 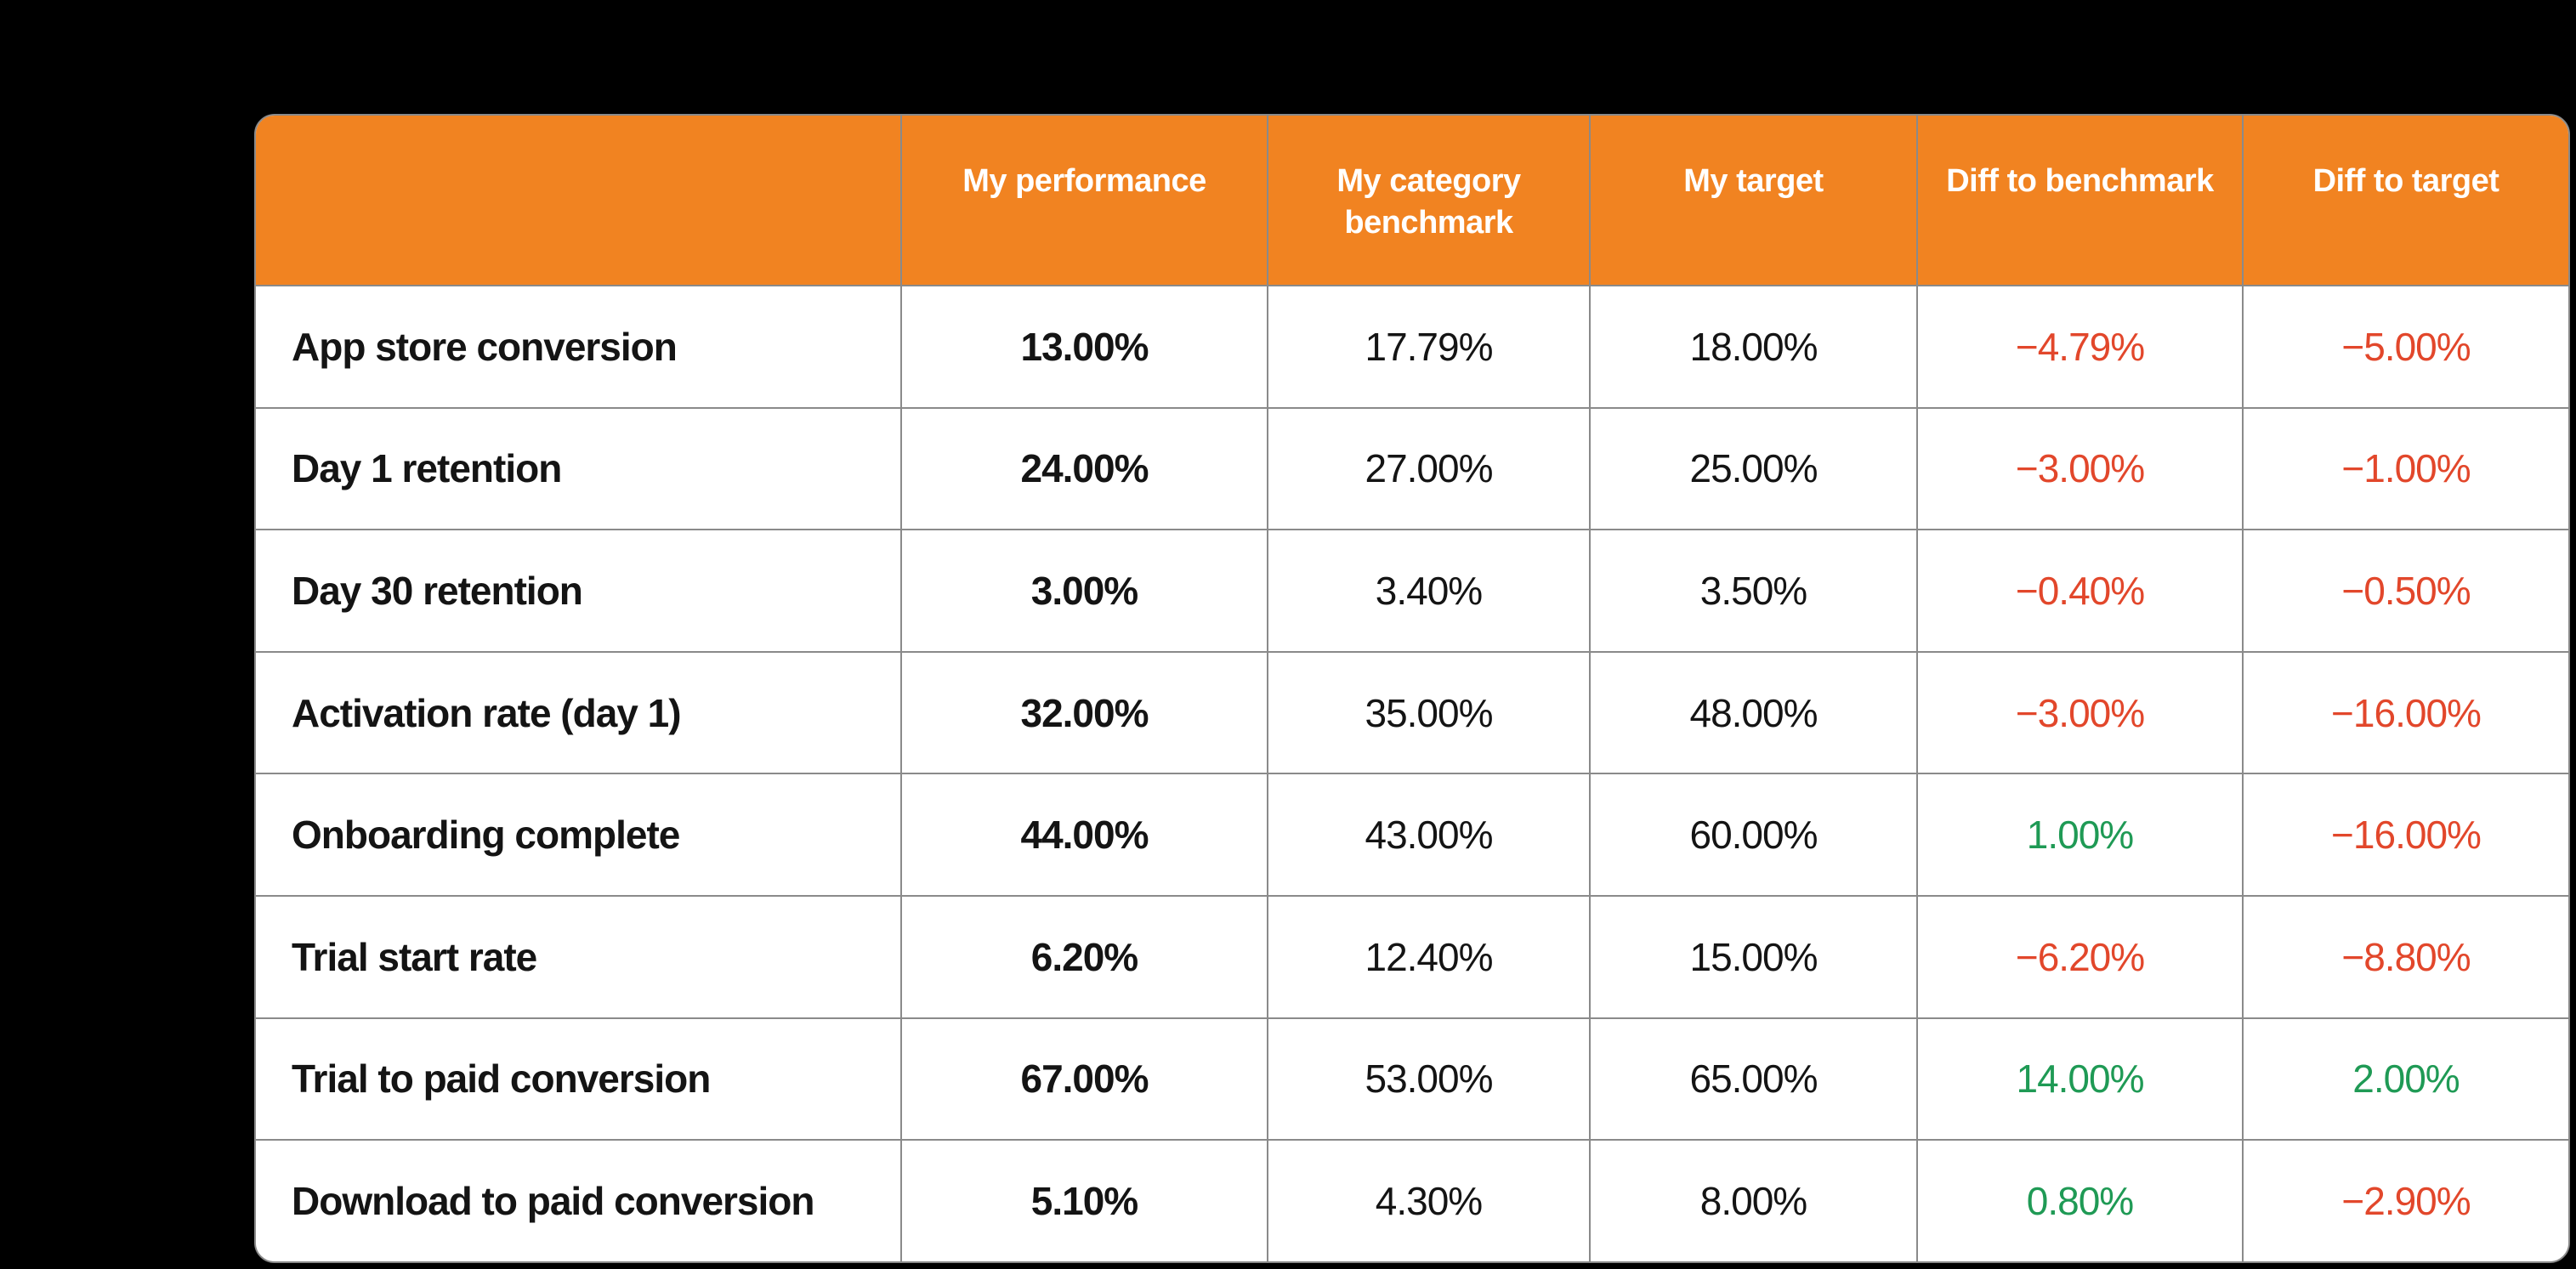 What do you see at coordinates (1085, 834) in the screenshot?
I see `cell-performance: 44.00%` at bounding box center [1085, 834].